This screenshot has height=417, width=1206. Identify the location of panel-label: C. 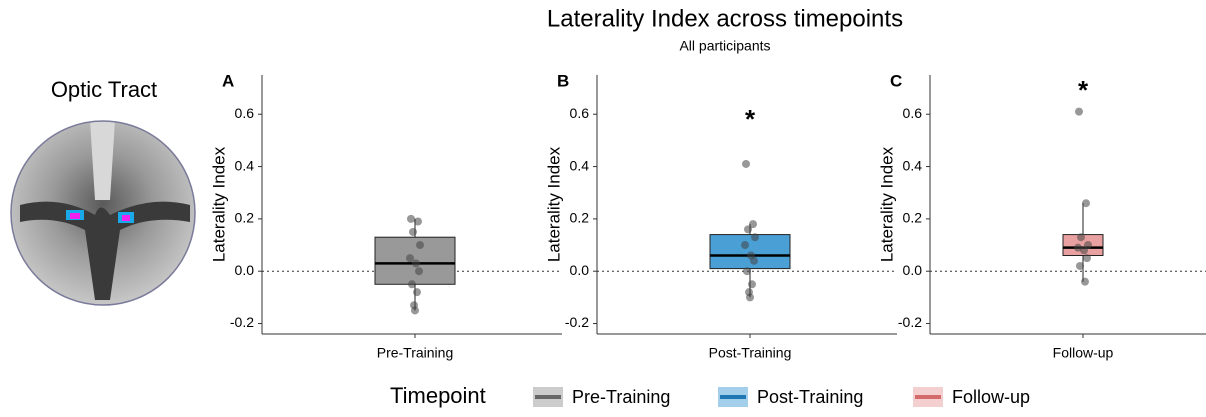
(896, 80).